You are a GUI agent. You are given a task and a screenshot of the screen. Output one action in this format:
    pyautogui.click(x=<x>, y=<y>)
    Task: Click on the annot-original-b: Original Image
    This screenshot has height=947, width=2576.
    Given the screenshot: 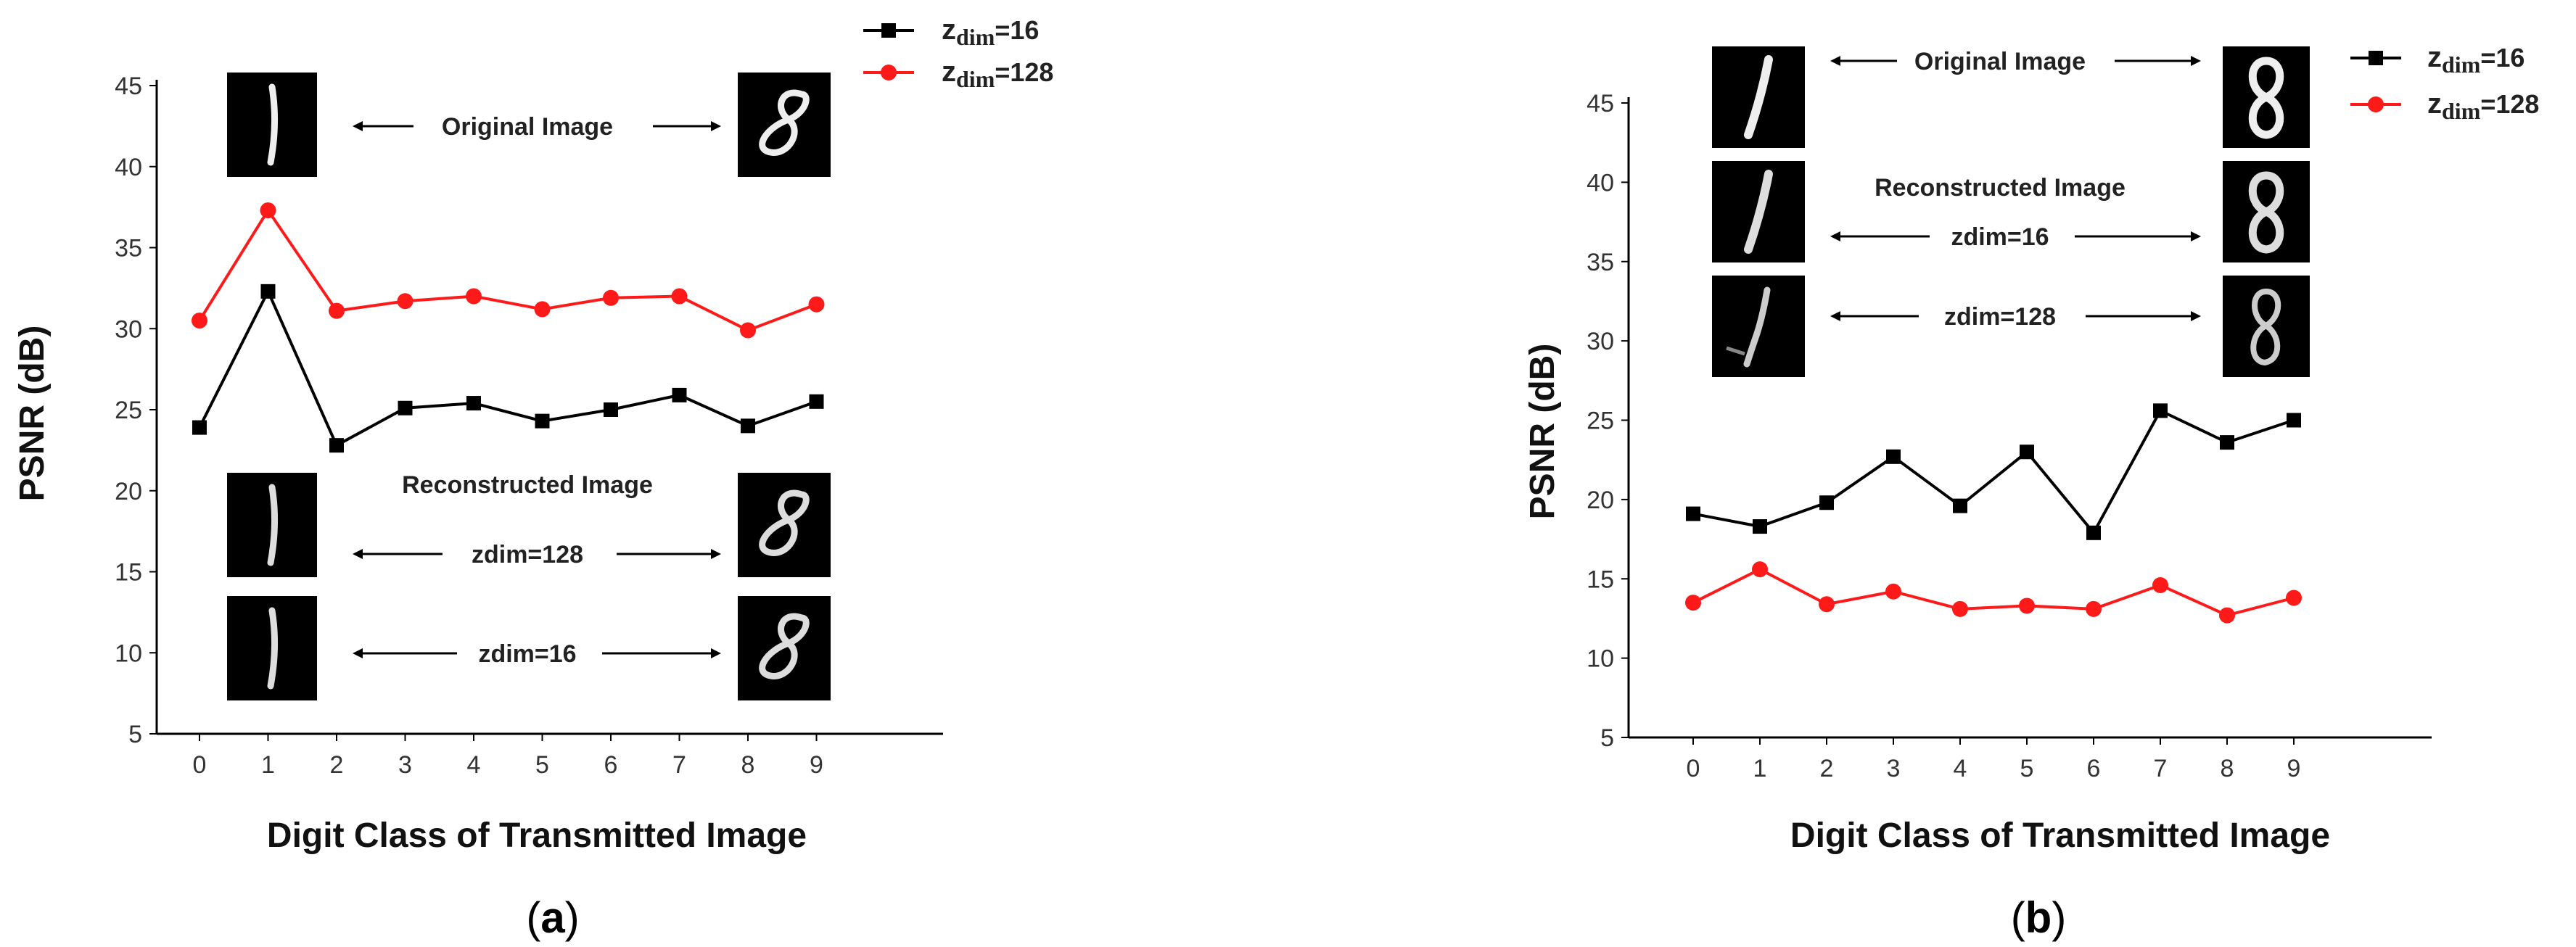 What is the action you would take?
    pyautogui.click(x=2000, y=61)
    